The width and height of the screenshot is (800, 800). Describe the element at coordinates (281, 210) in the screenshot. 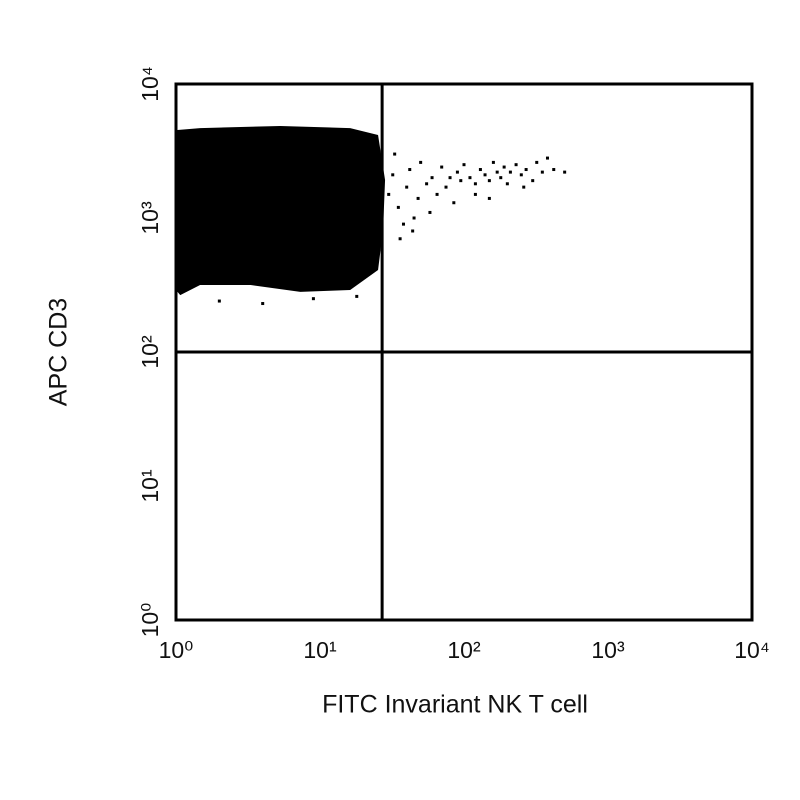

I see `population-region` at that location.